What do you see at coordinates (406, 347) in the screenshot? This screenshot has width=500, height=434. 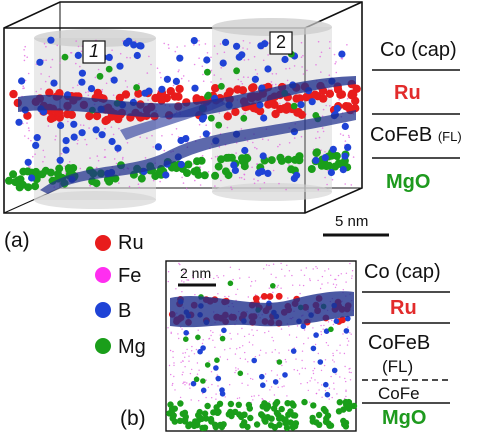 I see `panel-b-layer-lines` at bounding box center [406, 347].